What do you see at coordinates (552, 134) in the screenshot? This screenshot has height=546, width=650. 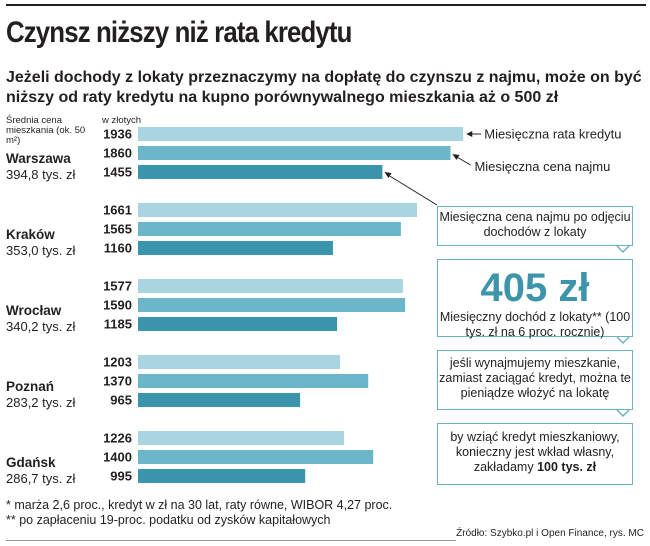 I see `legend-rate-label: Miesięczna rata kredytu` at bounding box center [552, 134].